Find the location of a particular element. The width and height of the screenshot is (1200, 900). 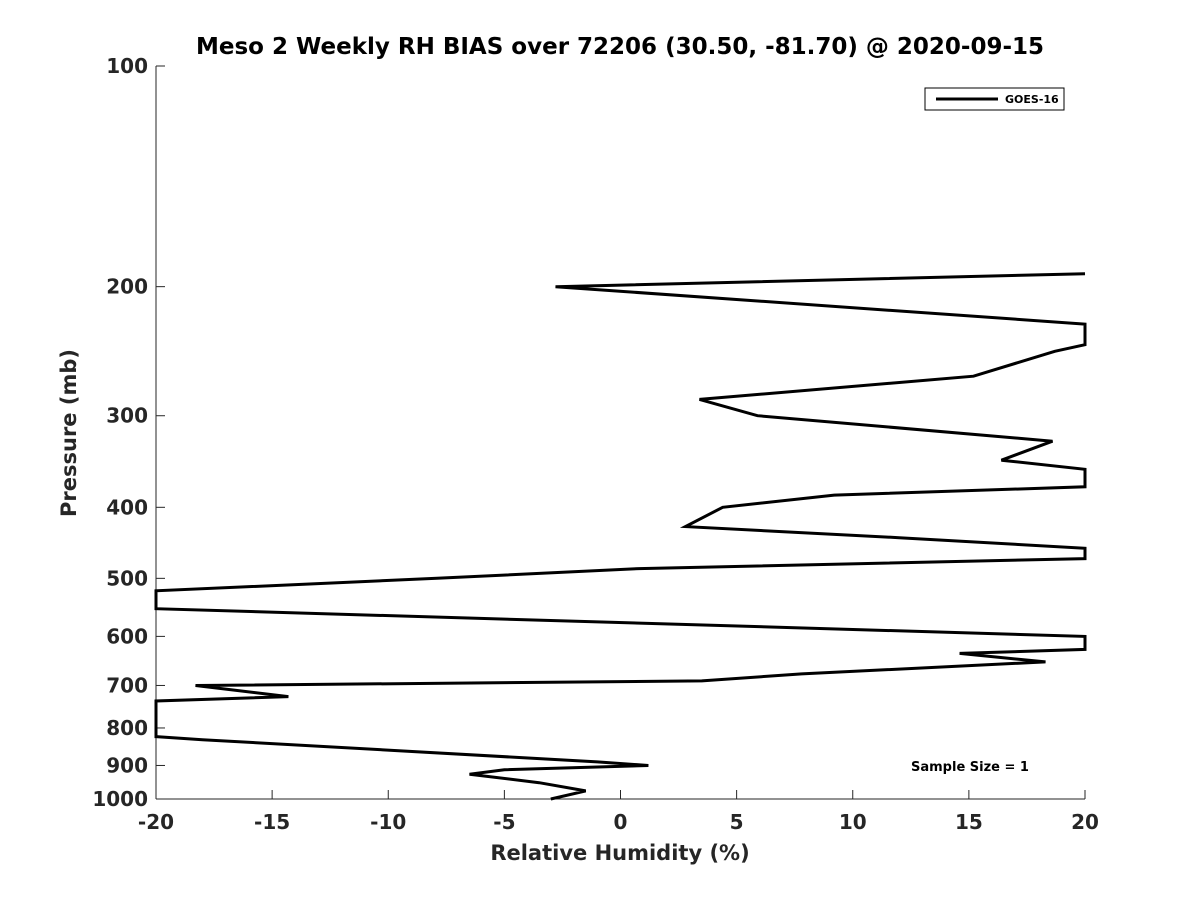

y-tick-label: 600 is located at coordinates (127, 636).